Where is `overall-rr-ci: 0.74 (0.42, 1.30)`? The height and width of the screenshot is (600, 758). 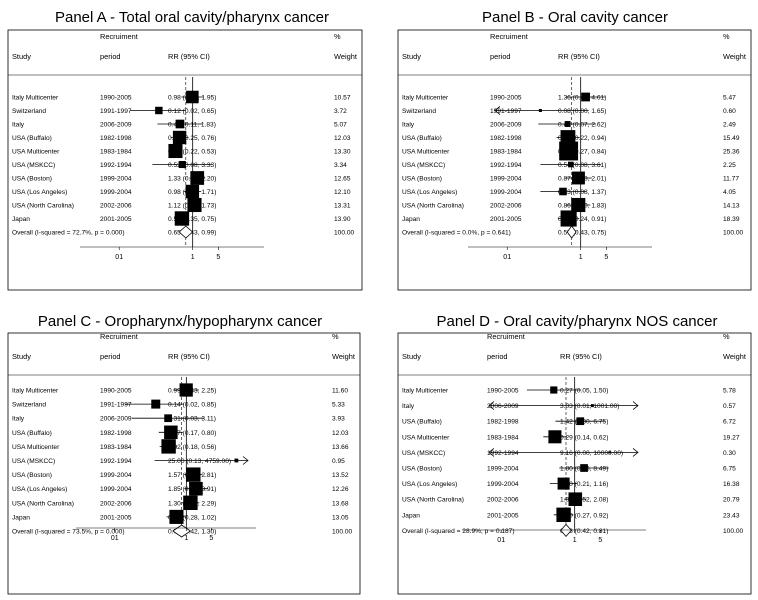
overall-rr-ci: 0.74 (0.42, 1.30) is located at coordinates (192, 532).